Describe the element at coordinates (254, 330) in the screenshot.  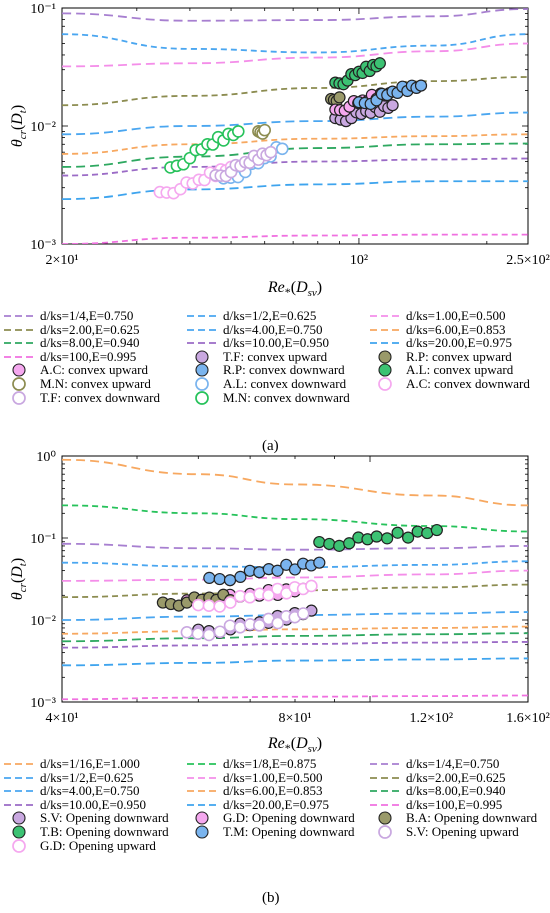
I see `legend-entry: d/ks=4.00,E=0.750` at that location.